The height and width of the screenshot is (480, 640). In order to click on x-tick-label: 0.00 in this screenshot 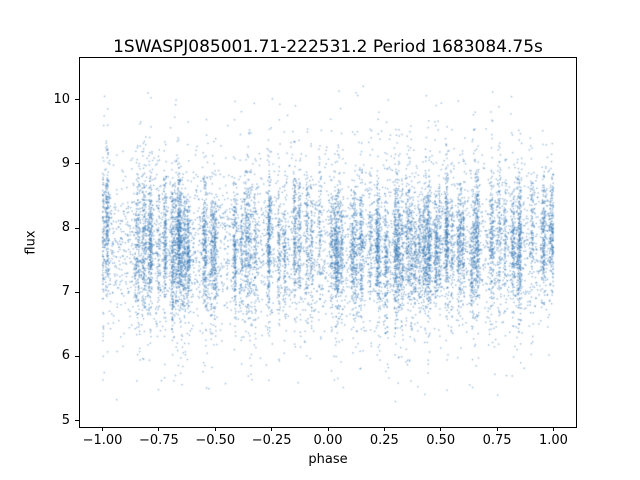, I will do `click(328, 440)`.